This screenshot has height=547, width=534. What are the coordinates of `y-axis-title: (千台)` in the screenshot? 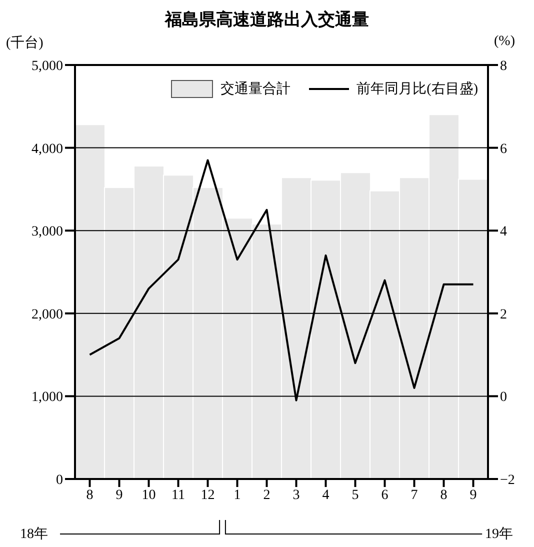 It's located at (25, 43).